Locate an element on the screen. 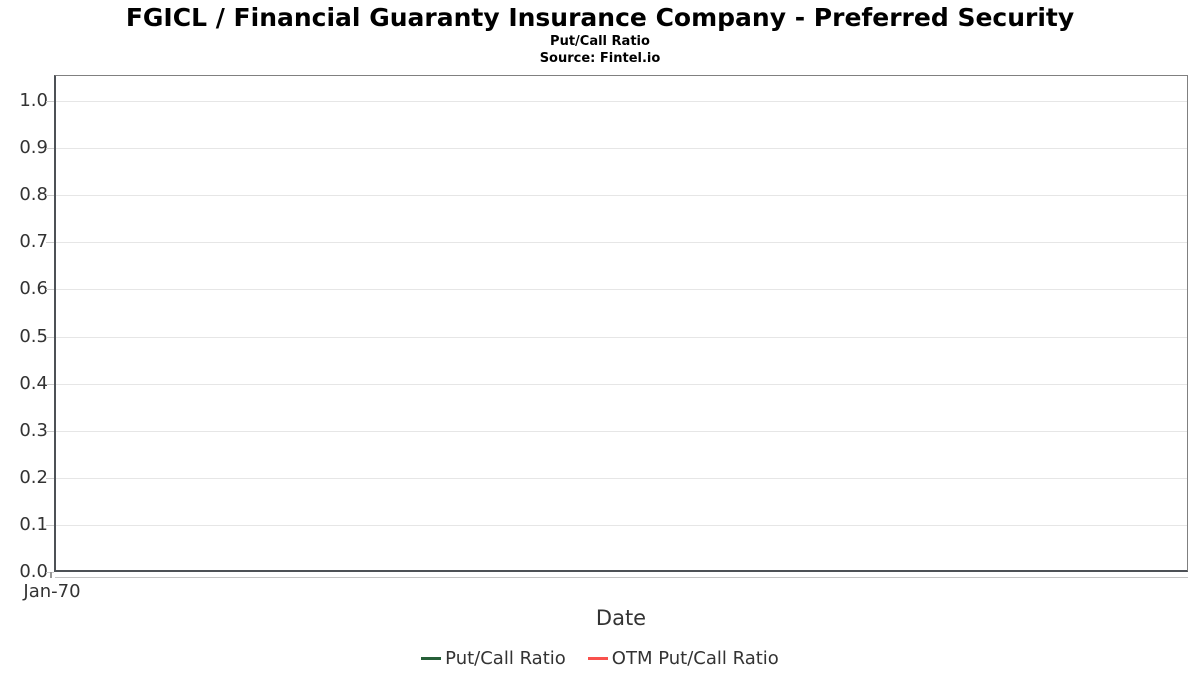 Image resolution: width=1200 pixels, height=675 pixels. legend-item: Put/Call Ratio is located at coordinates (493, 658).